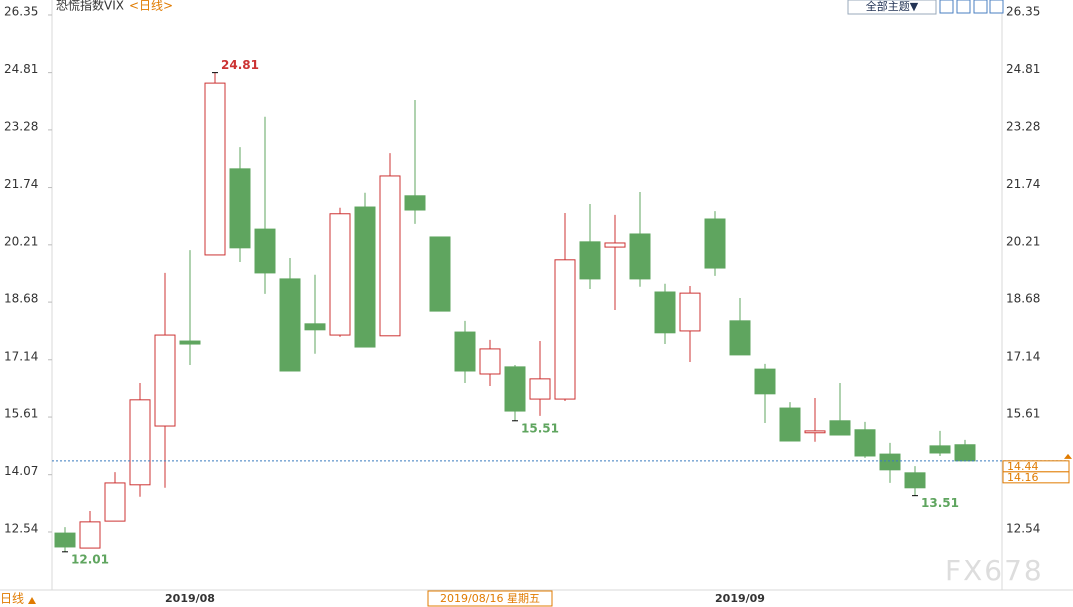 The image size is (1073, 607). Describe the element at coordinates (12, 599) in the screenshot. I see `period-label: 日线` at that location.